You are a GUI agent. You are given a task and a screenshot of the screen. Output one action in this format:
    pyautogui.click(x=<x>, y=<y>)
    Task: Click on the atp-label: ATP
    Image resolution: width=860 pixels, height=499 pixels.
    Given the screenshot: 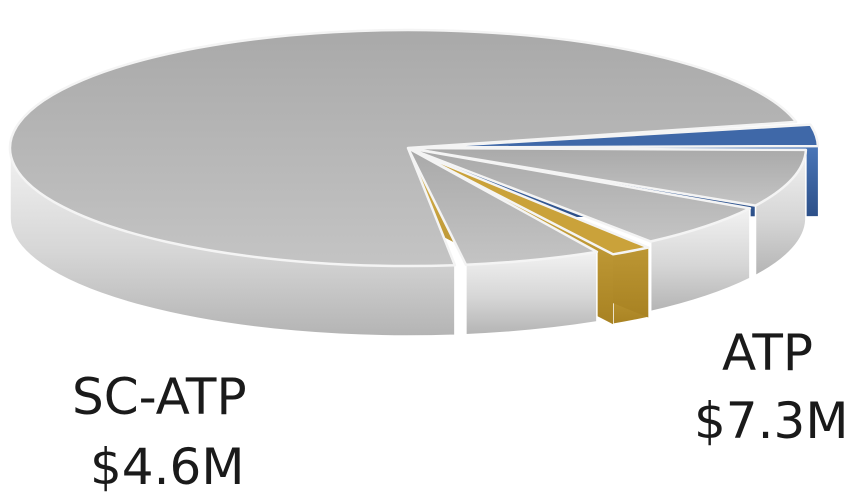 What is the action you would take?
    pyautogui.click(x=768, y=353)
    